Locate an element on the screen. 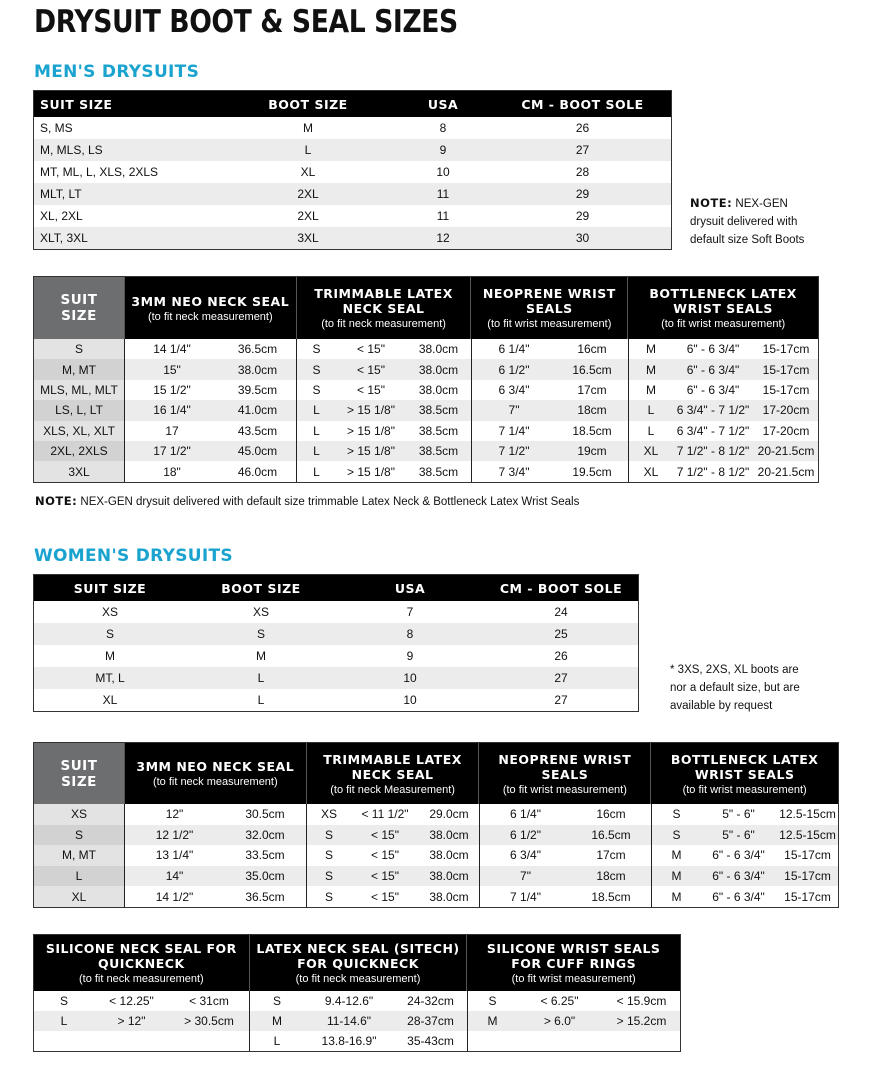 Image resolution: width=891 pixels, height=1079 pixels. table-cell: > 30.5cm is located at coordinates (209, 1021).